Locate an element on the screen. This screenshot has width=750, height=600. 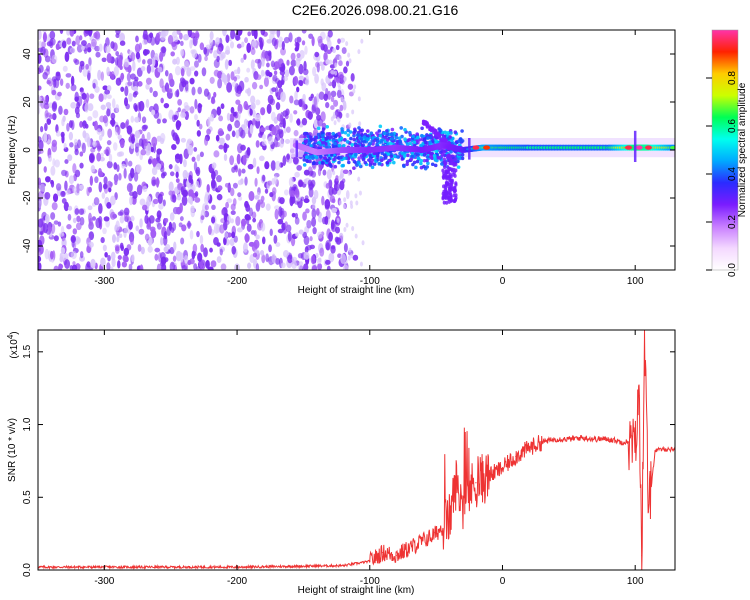
page-title: C2E6.2026.098.00.21.G16 is located at coordinates (375, 10).